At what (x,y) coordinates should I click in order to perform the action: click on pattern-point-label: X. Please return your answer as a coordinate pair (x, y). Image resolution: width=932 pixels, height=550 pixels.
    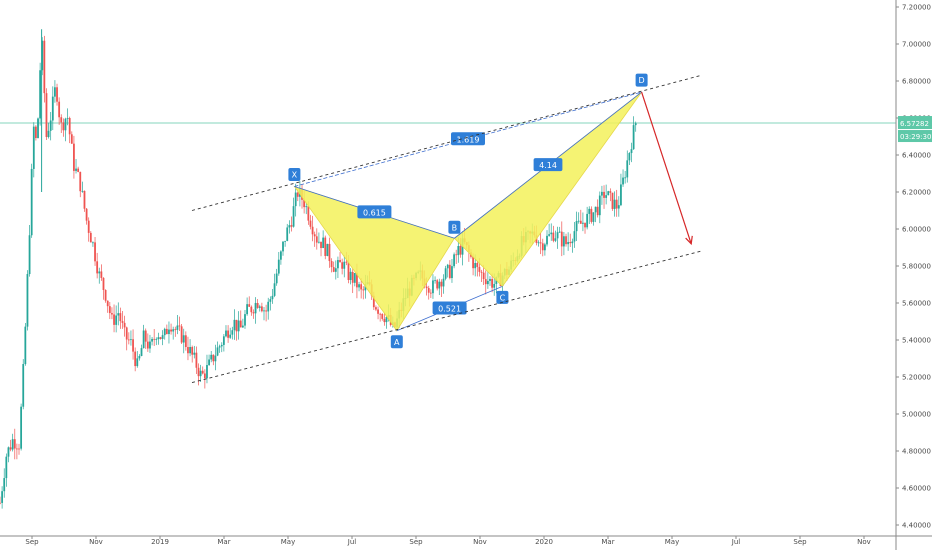
    Looking at the image, I should click on (295, 174).